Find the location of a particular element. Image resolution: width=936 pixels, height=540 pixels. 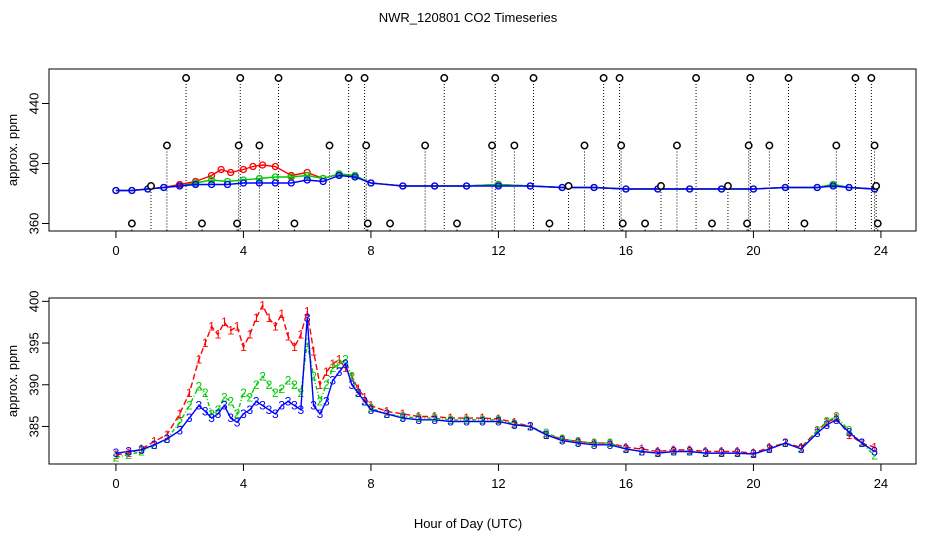

y-tick-label: 400 is located at coordinates (33, 164).